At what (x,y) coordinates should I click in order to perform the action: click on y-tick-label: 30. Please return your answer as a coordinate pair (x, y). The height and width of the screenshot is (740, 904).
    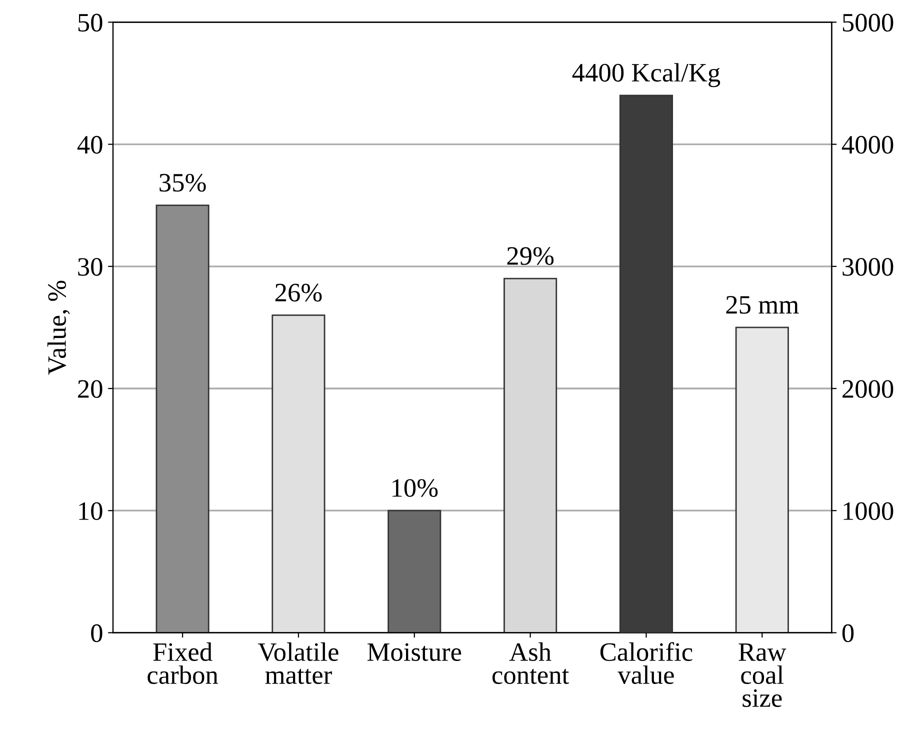
    Looking at the image, I should click on (90, 267).